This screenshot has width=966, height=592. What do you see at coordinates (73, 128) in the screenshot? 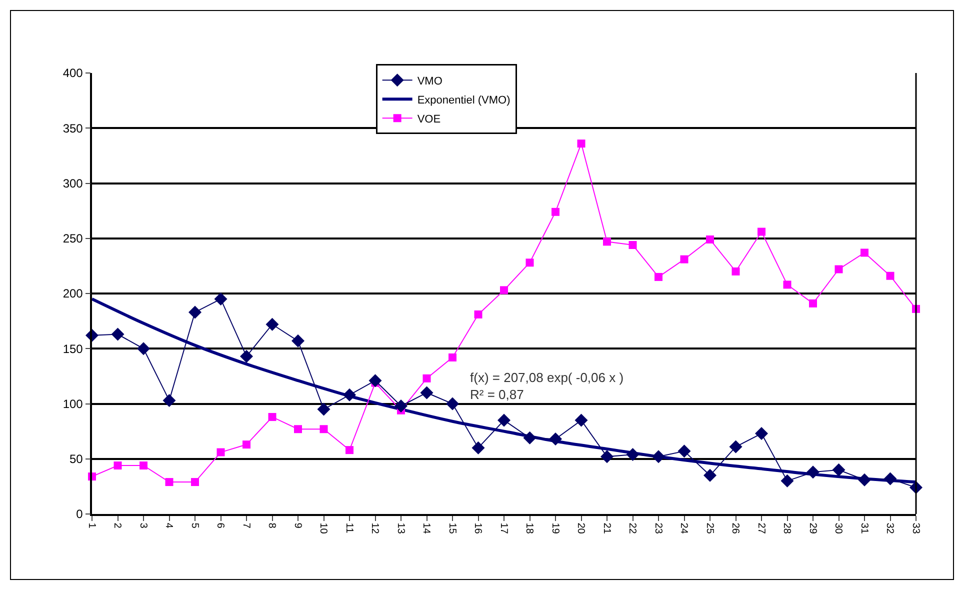
I see `y-tick-label: 350` at bounding box center [73, 128].